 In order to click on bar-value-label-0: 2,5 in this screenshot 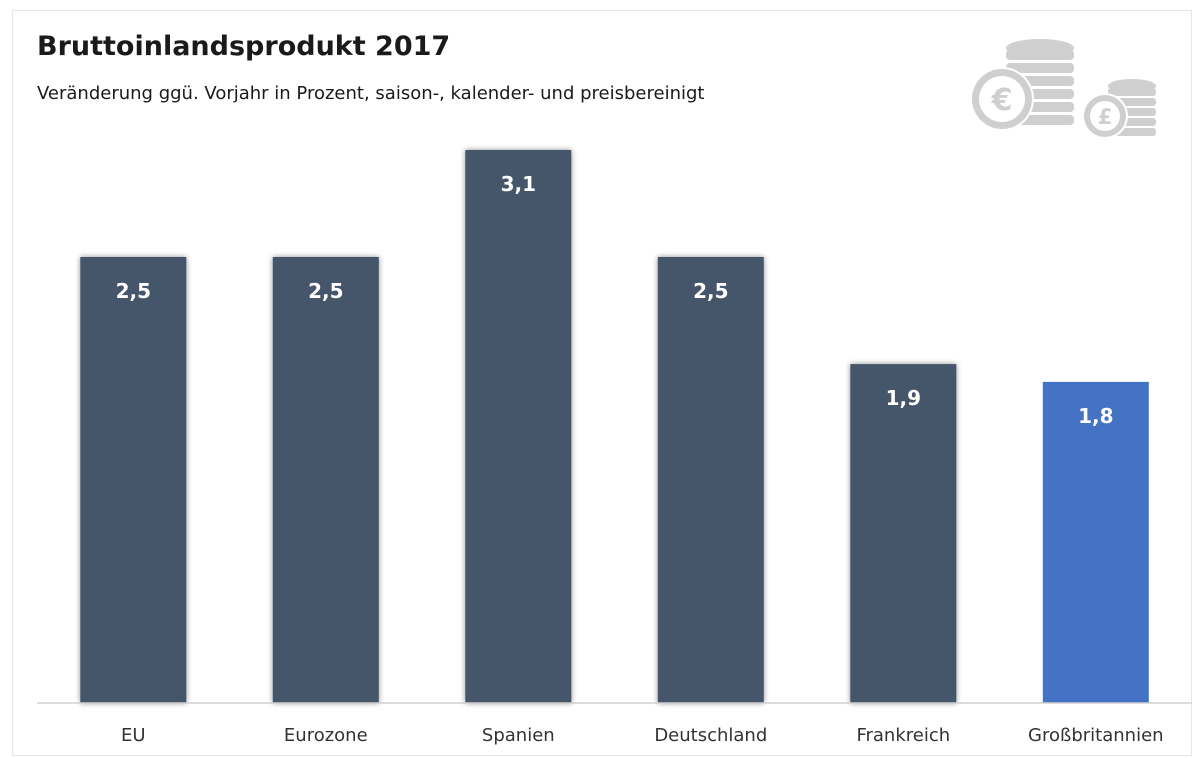, I will do `click(133, 291)`.